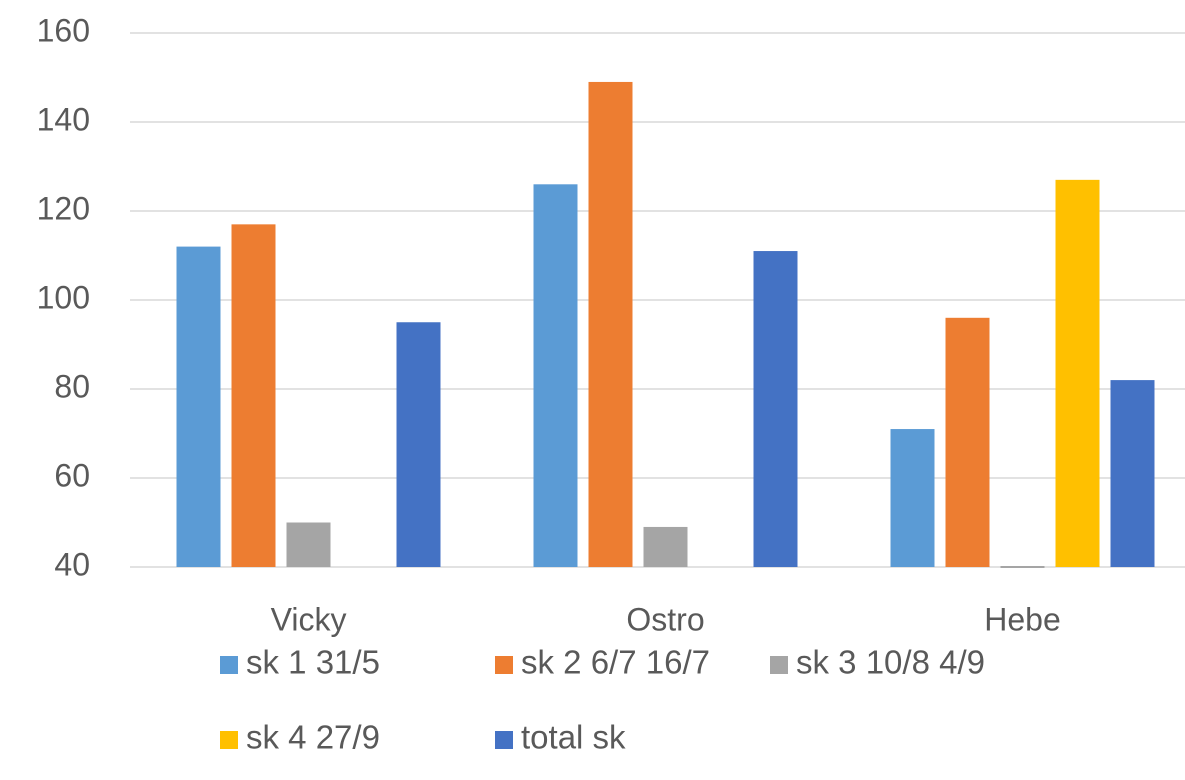 Image resolution: width=1185 pixels, height=780 pixels. What do you see at coordinates (615, 662) in the screenshot?
I see `legend-label: sk 2 6/7 16/7` at bounding box center [615, 662].